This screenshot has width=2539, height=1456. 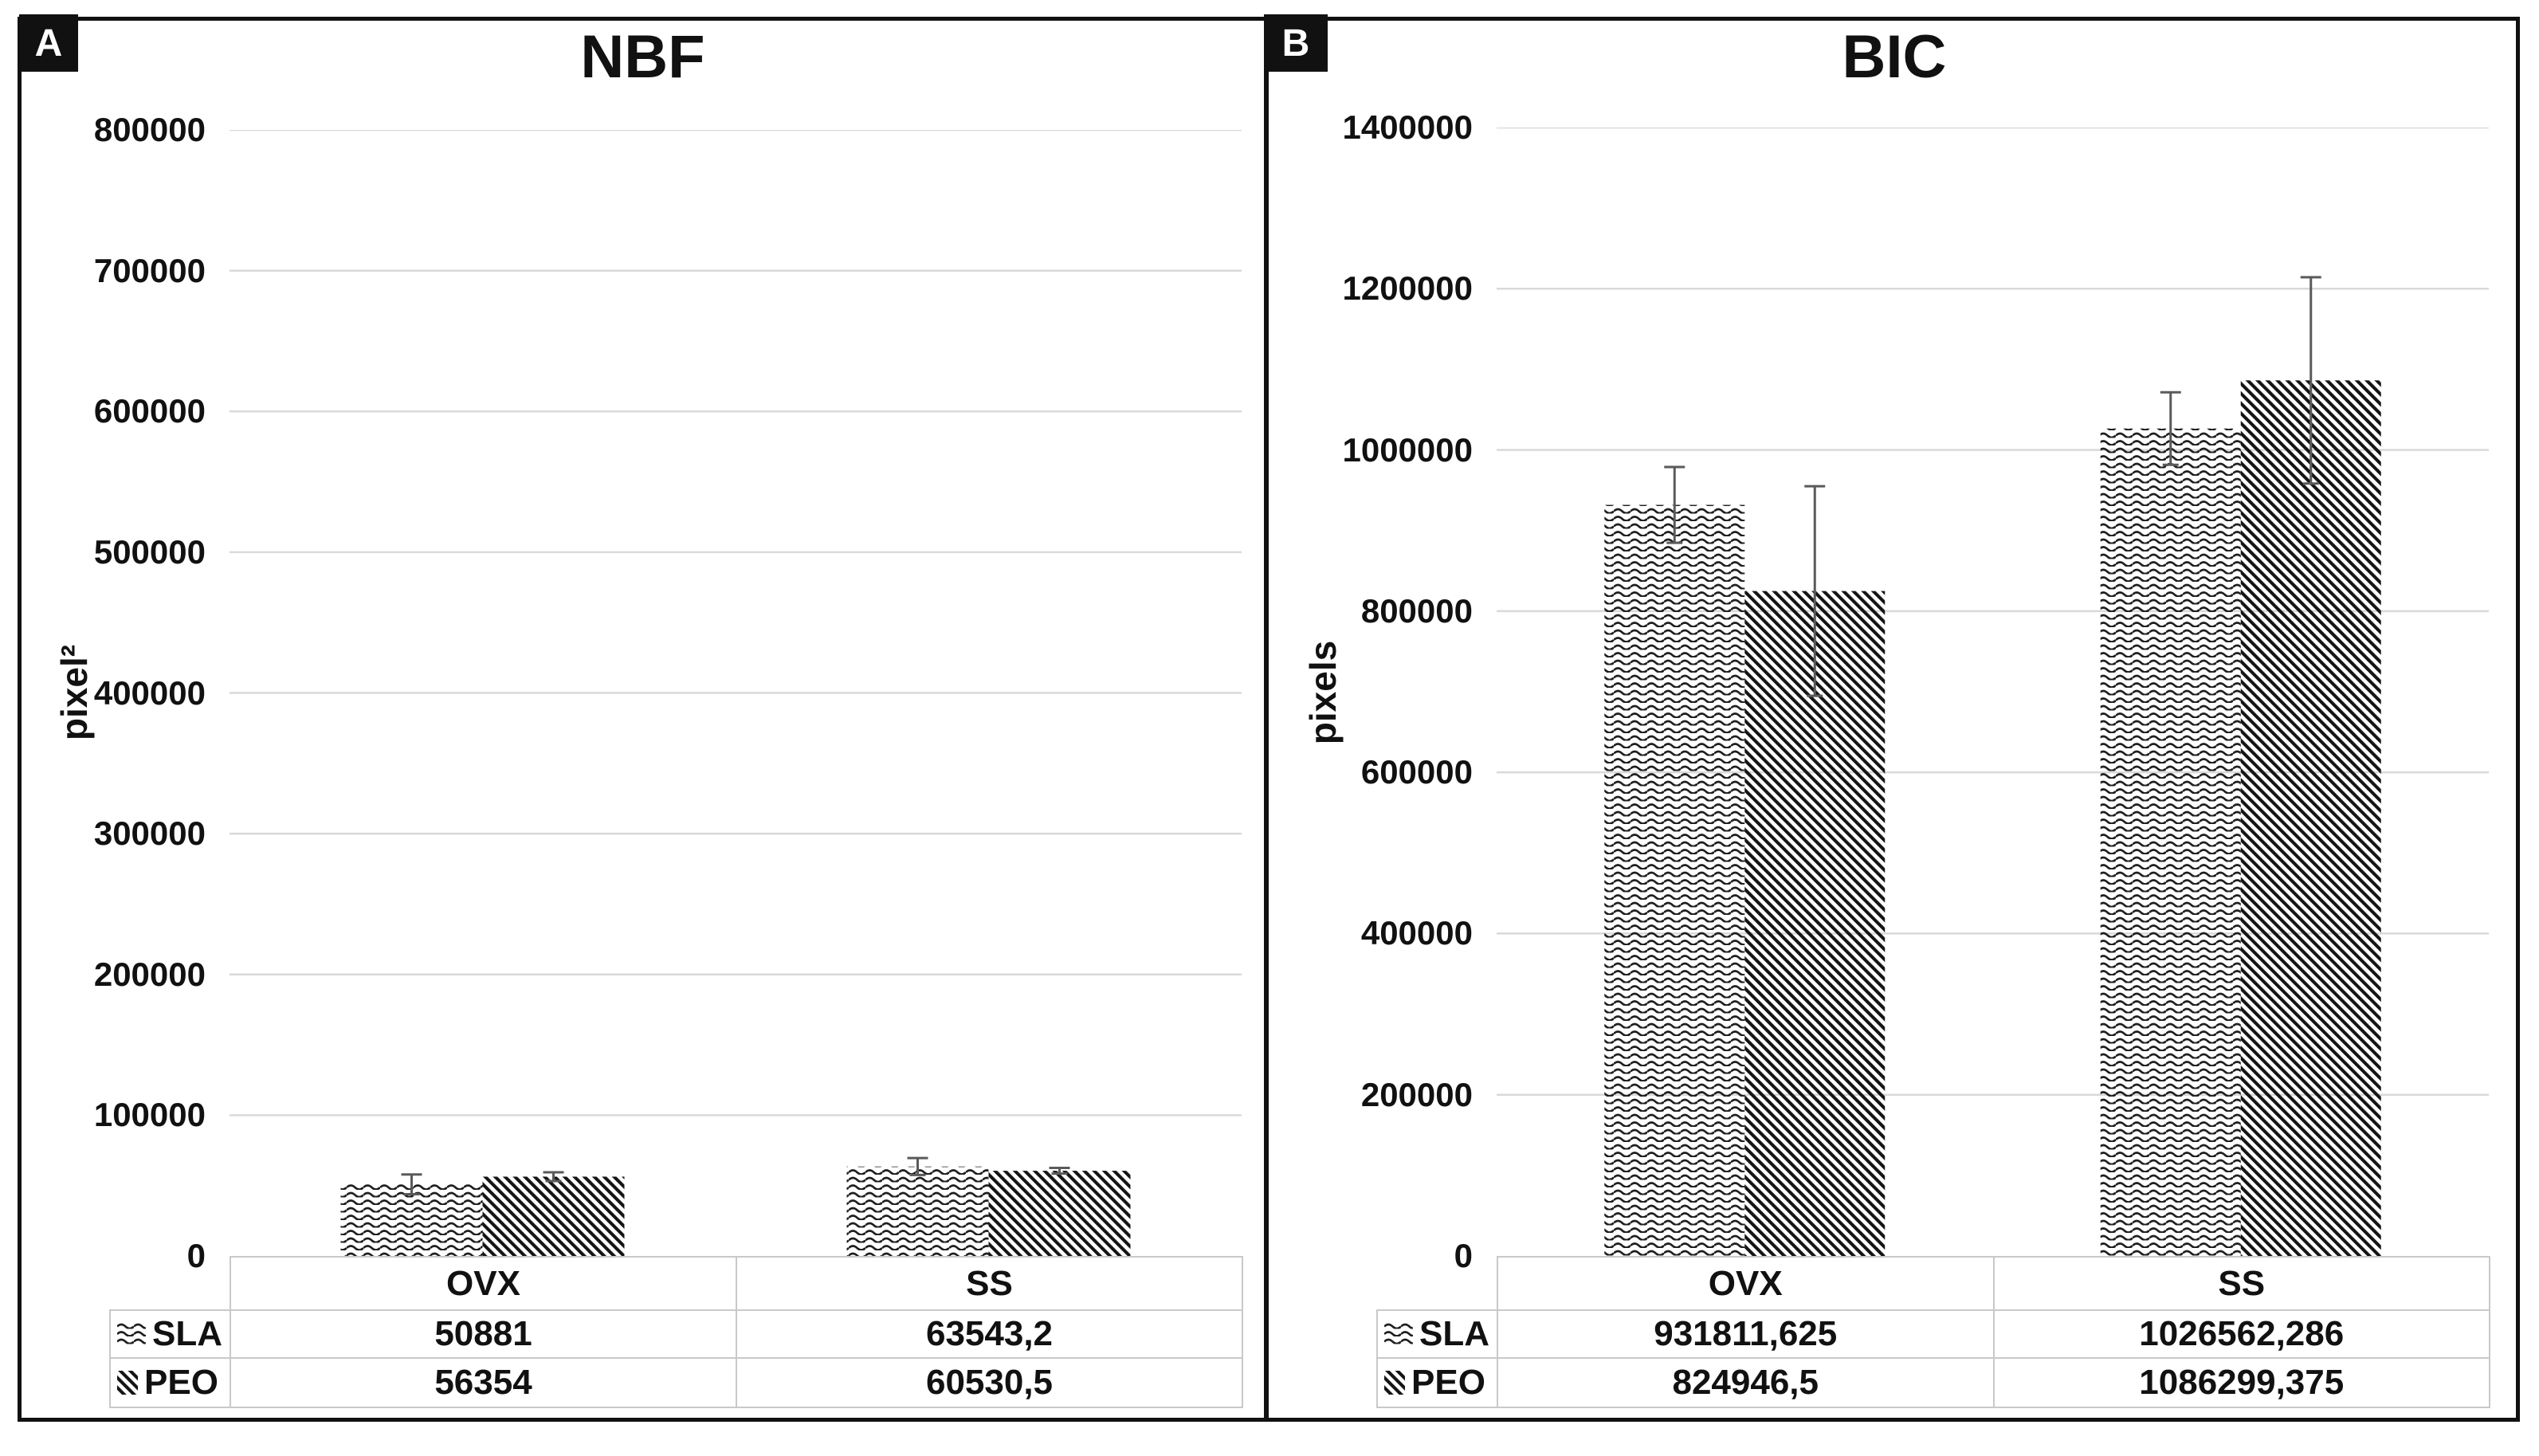 What do you see at coordinates (2241, 1382) in the screenshot?
I see `table-value-peo-ss: 1086299,375` at bounding box center [2241, 1382].